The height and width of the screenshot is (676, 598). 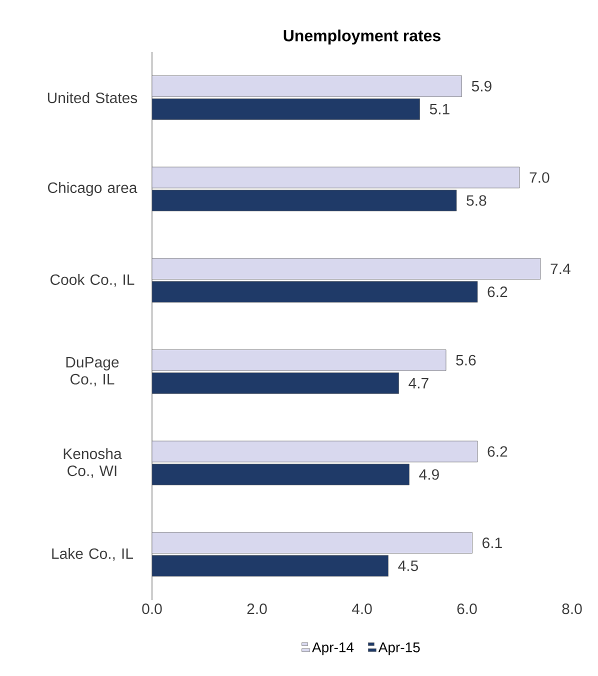 What do you see at coordinates (93, 463) in the screenshot?
I see `y-tick-label: Kenosha Co., WI` at bounding box center [93, 463].